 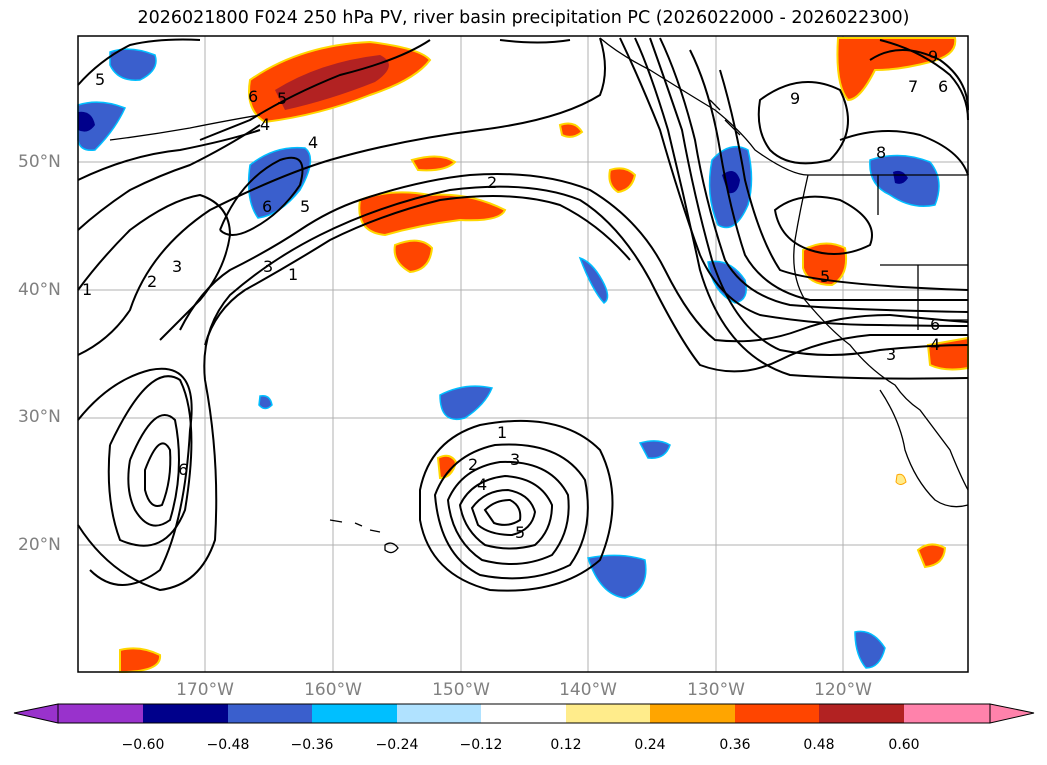 What do you see at coordinates (735, 745) in the screenshot?
I see `colorbar-tick-label: 0.36` at bounding box center [735, 745].